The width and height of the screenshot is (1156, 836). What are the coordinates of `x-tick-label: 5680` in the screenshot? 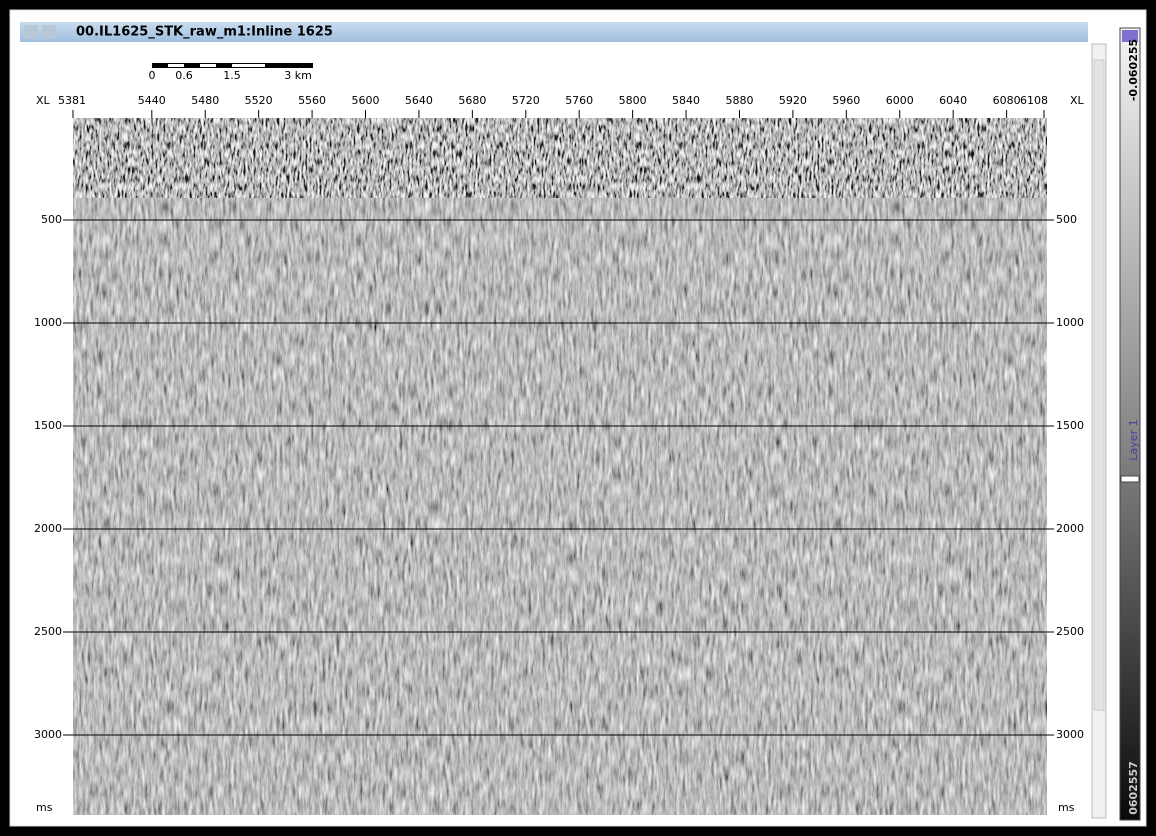 It's located at (472, 100).